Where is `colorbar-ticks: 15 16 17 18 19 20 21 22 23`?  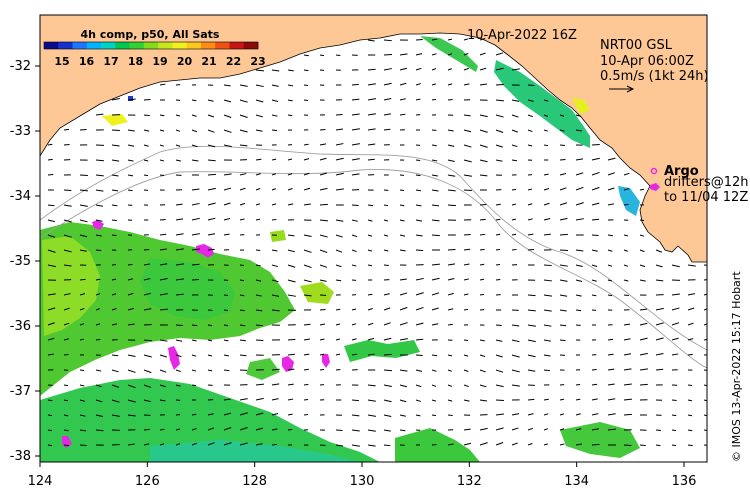 colorbar-ticks: 15 16 17 18 19 20 21 22 23 is located at coordinates (159, 61).